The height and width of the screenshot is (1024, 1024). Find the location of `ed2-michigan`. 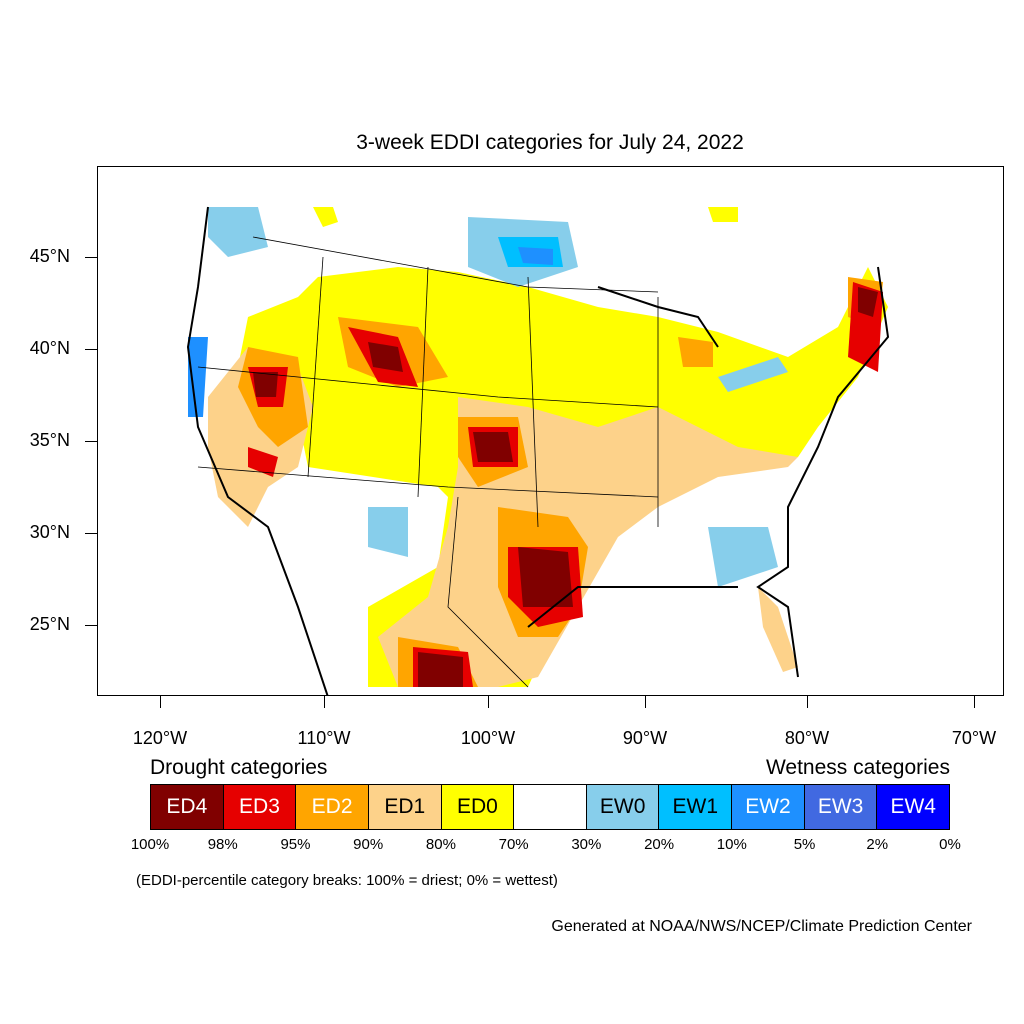

ed2-michigan is located at coordinates (695, 352).